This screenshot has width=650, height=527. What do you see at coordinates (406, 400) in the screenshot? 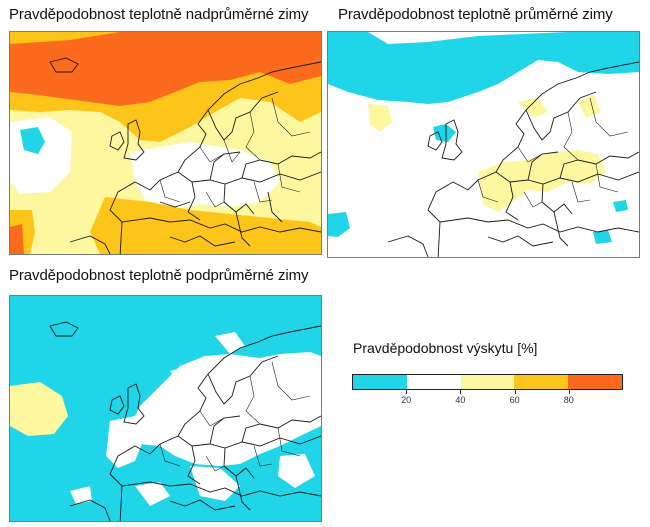
I see `legend-tick-label: 20` at bounding box center [406, 400].